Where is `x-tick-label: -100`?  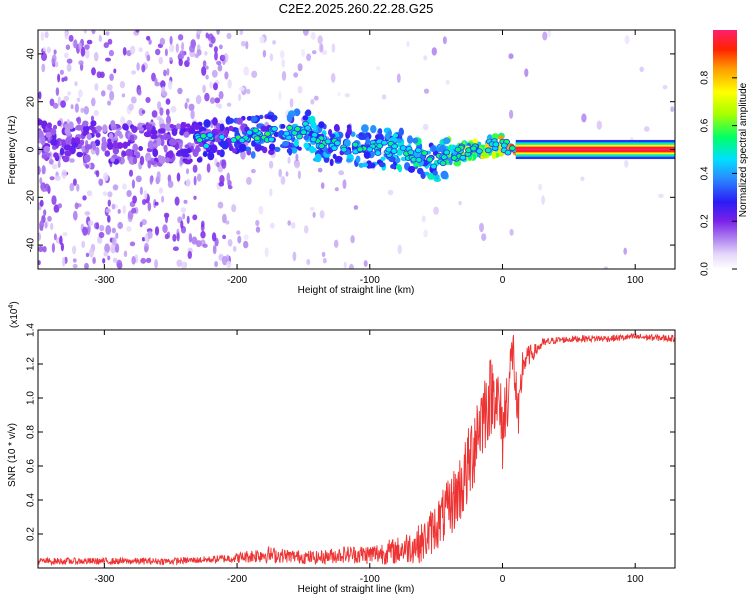
x-tick-label: -100 is located at coordinates (370, 280).